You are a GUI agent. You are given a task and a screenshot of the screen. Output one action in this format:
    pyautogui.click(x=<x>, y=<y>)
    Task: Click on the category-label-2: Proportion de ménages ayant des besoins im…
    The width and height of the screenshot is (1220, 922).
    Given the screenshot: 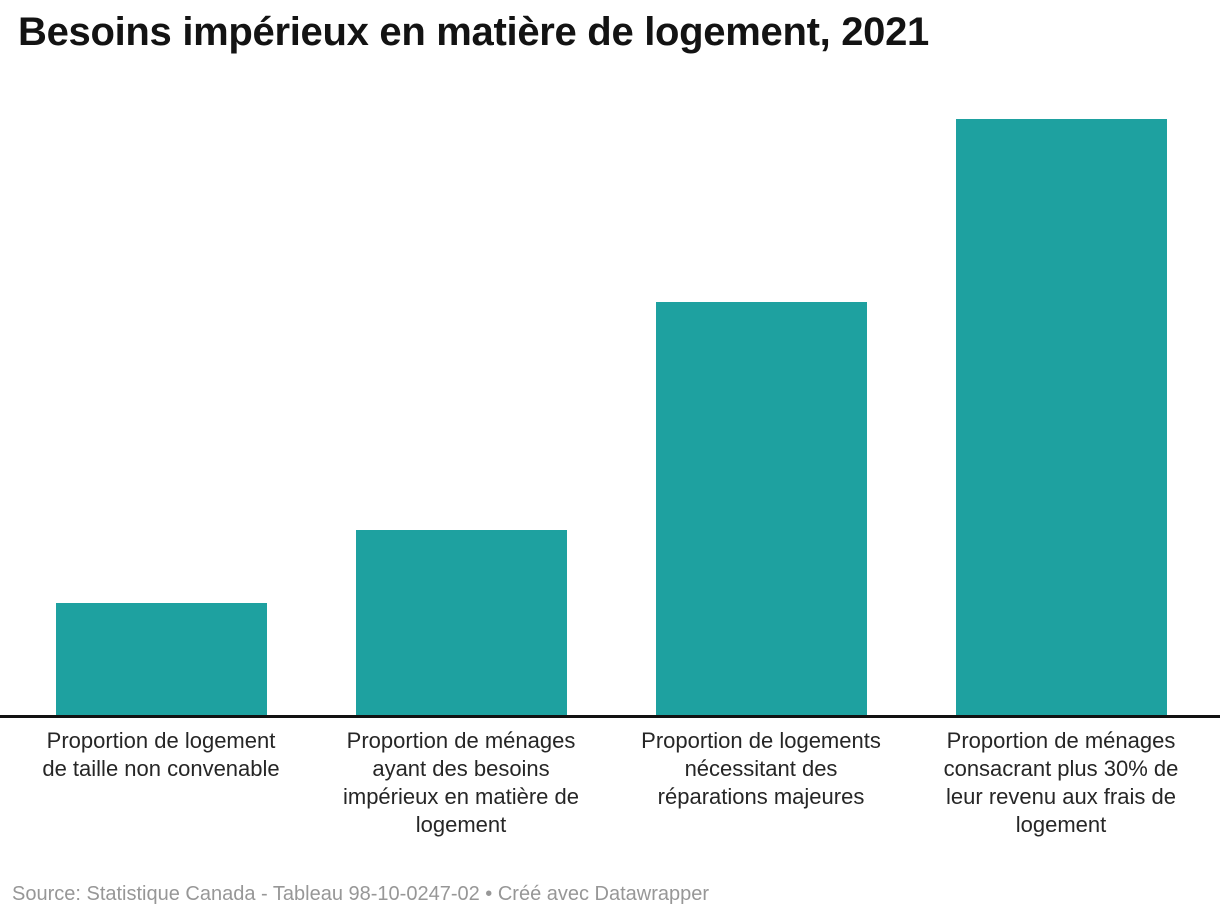 What is the action you would take?
    pyautogui.click(x=460, y=782)
    